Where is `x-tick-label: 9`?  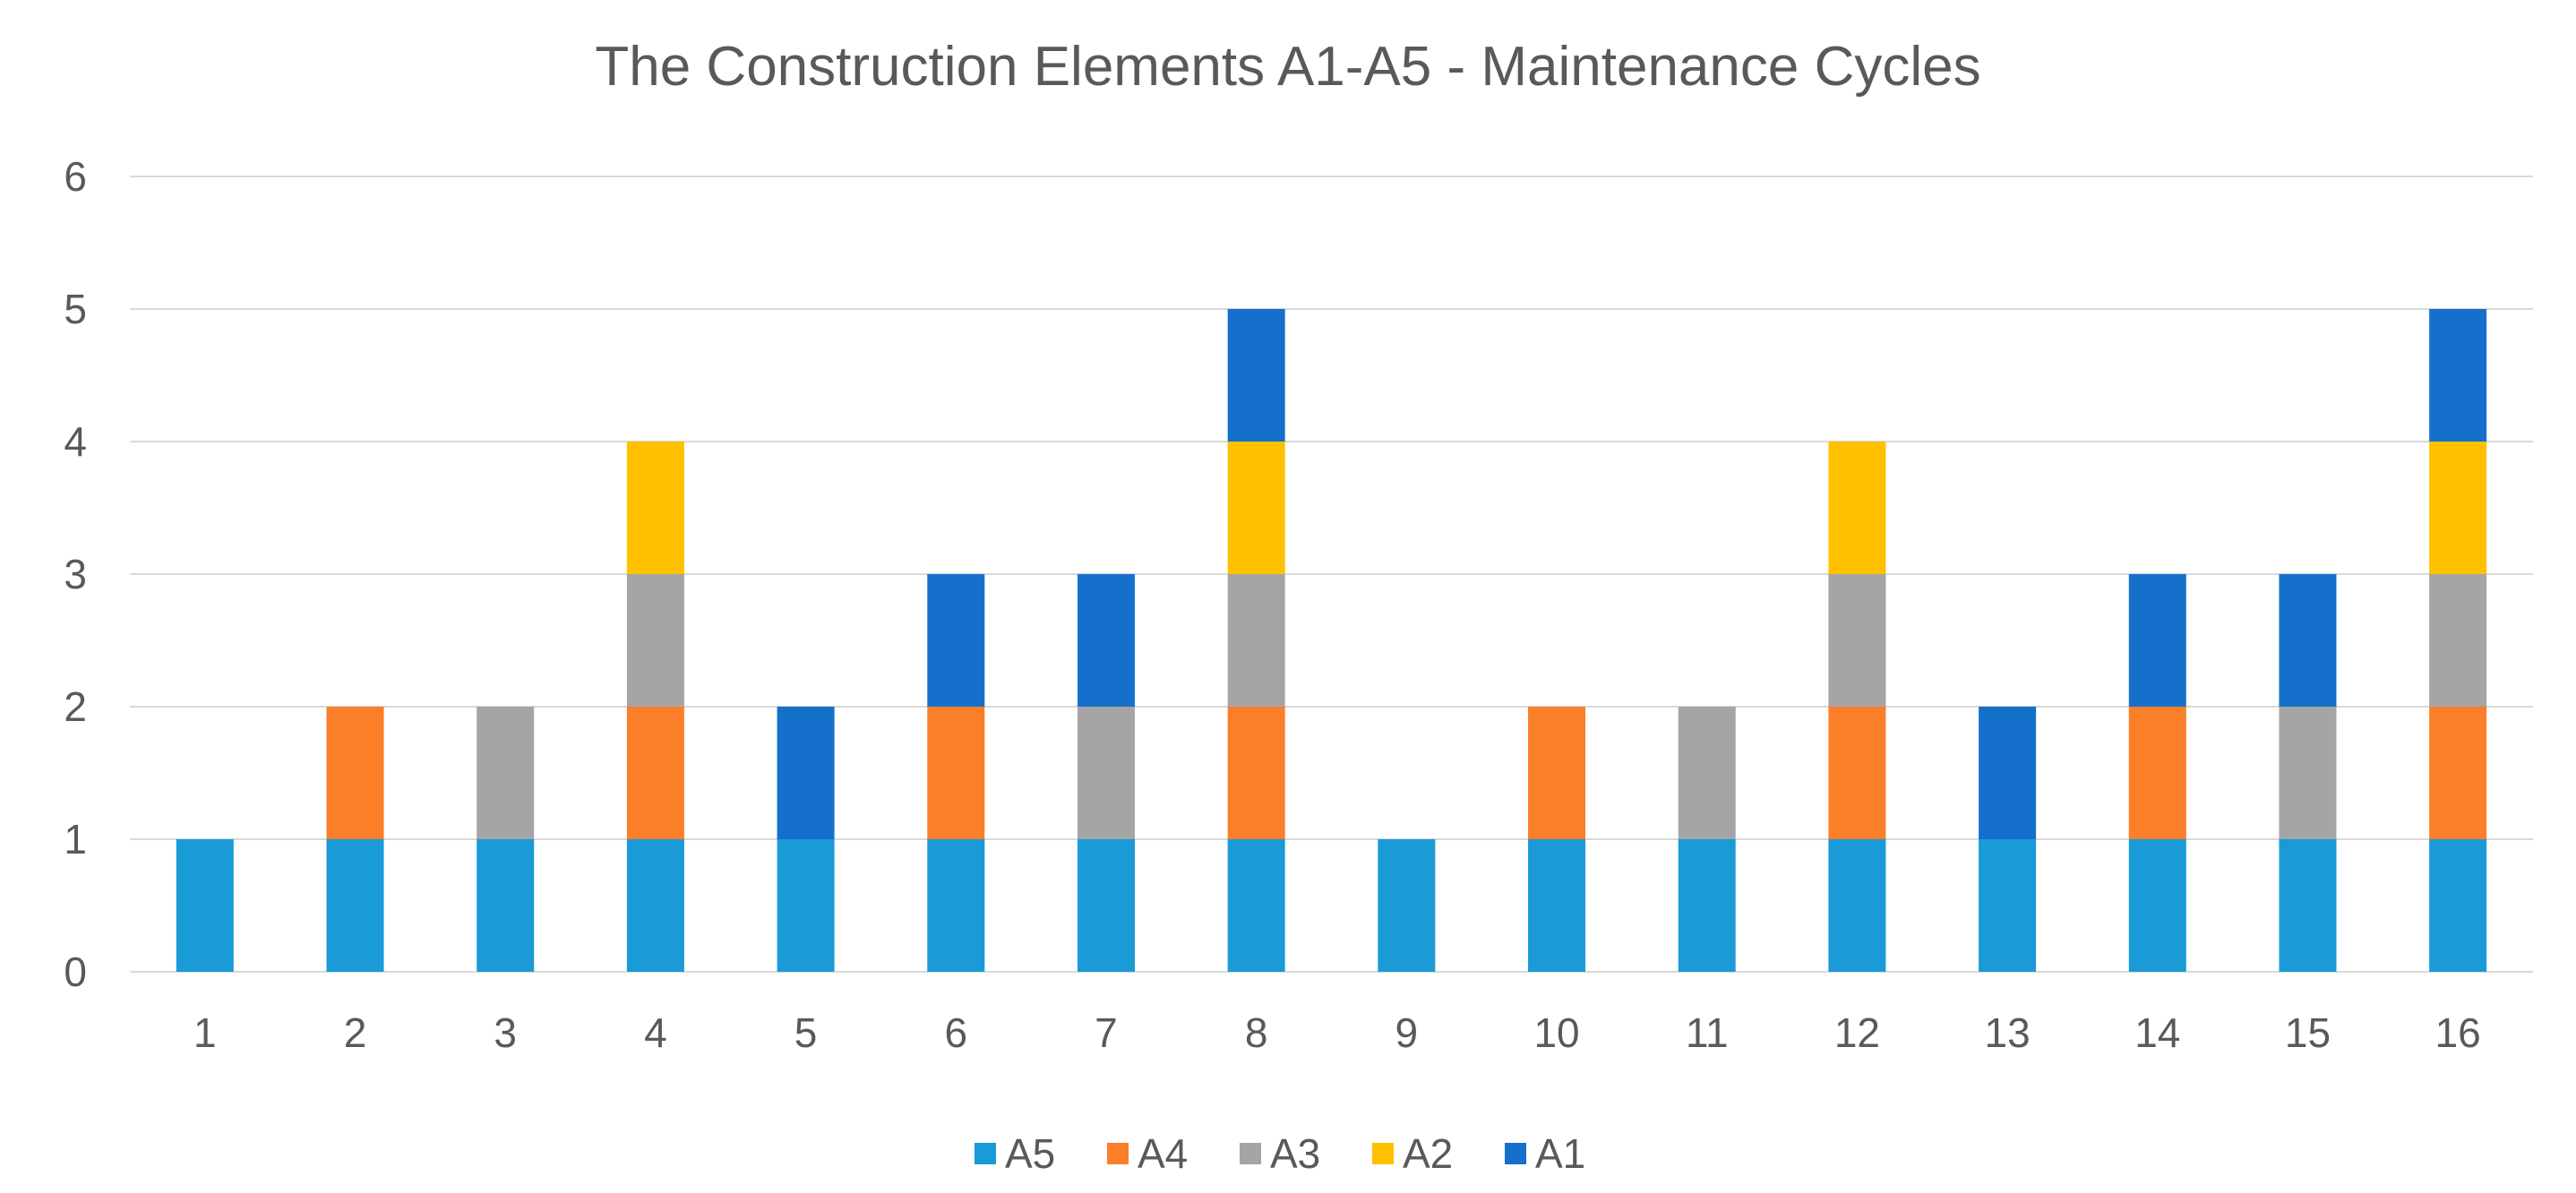 x-tick-label: 9 is located at coordinates (1407, 1032).